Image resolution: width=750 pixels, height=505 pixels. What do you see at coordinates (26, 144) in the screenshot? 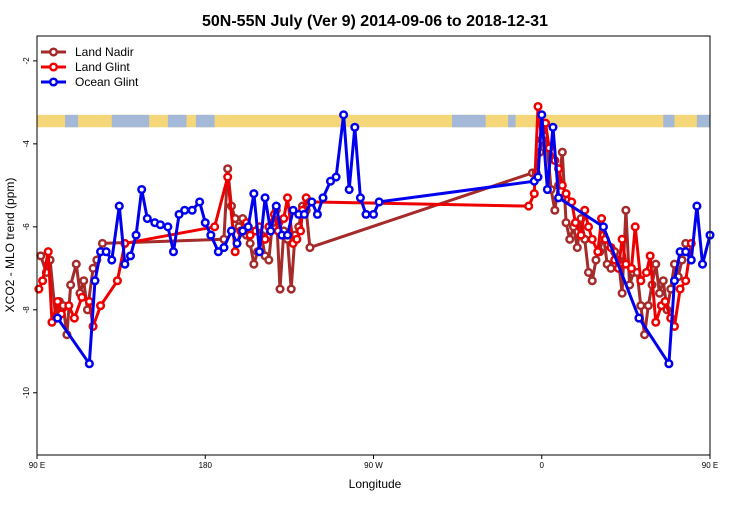
I see `y-tick-label: -4` at bounding box center [26, 144].